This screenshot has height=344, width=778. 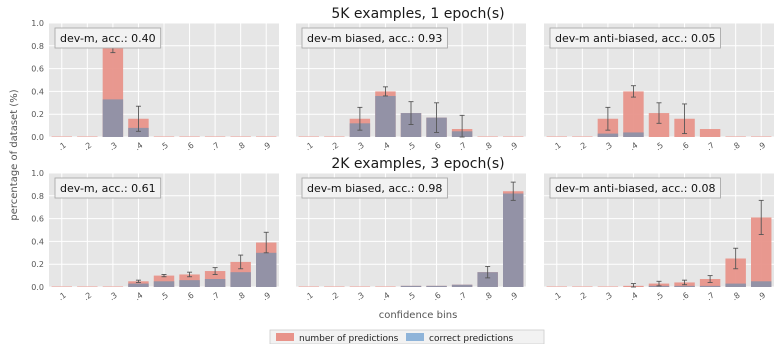 I want to click on panel-annotation: dev-m anti-biased, acc.: 0.08, so click(x=635, y=188).